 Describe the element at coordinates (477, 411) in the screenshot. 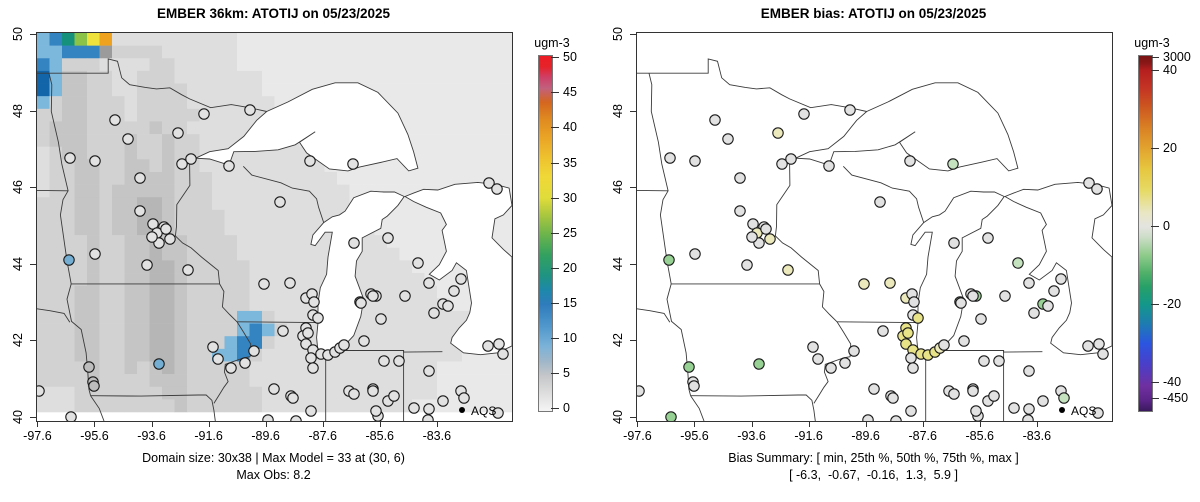

I see `aqs-legend: AQS` at that location.